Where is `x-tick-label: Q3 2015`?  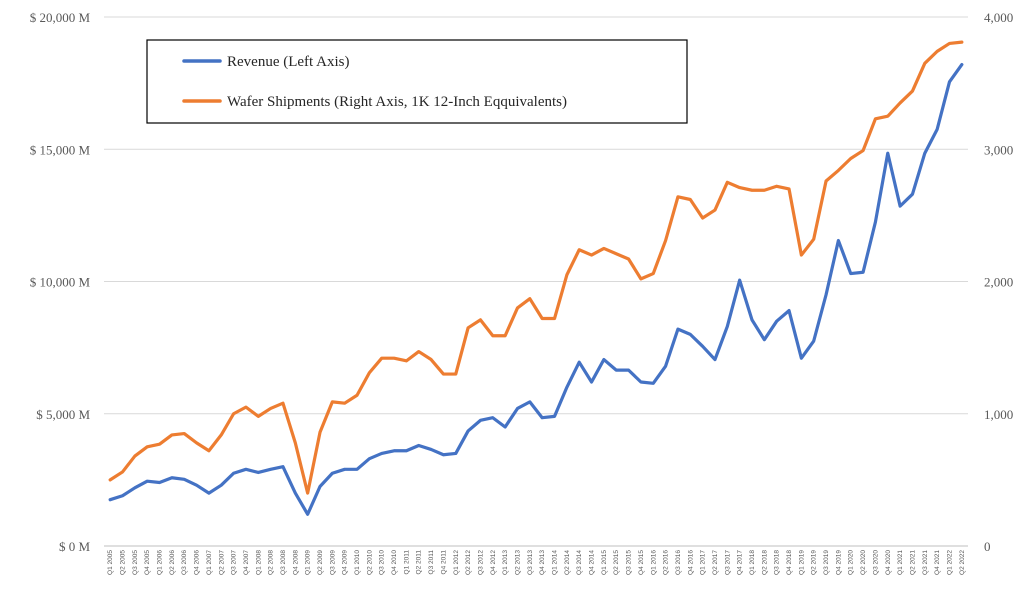 x-tick-label: Q3 2015 is located at coordinates (629, 562).